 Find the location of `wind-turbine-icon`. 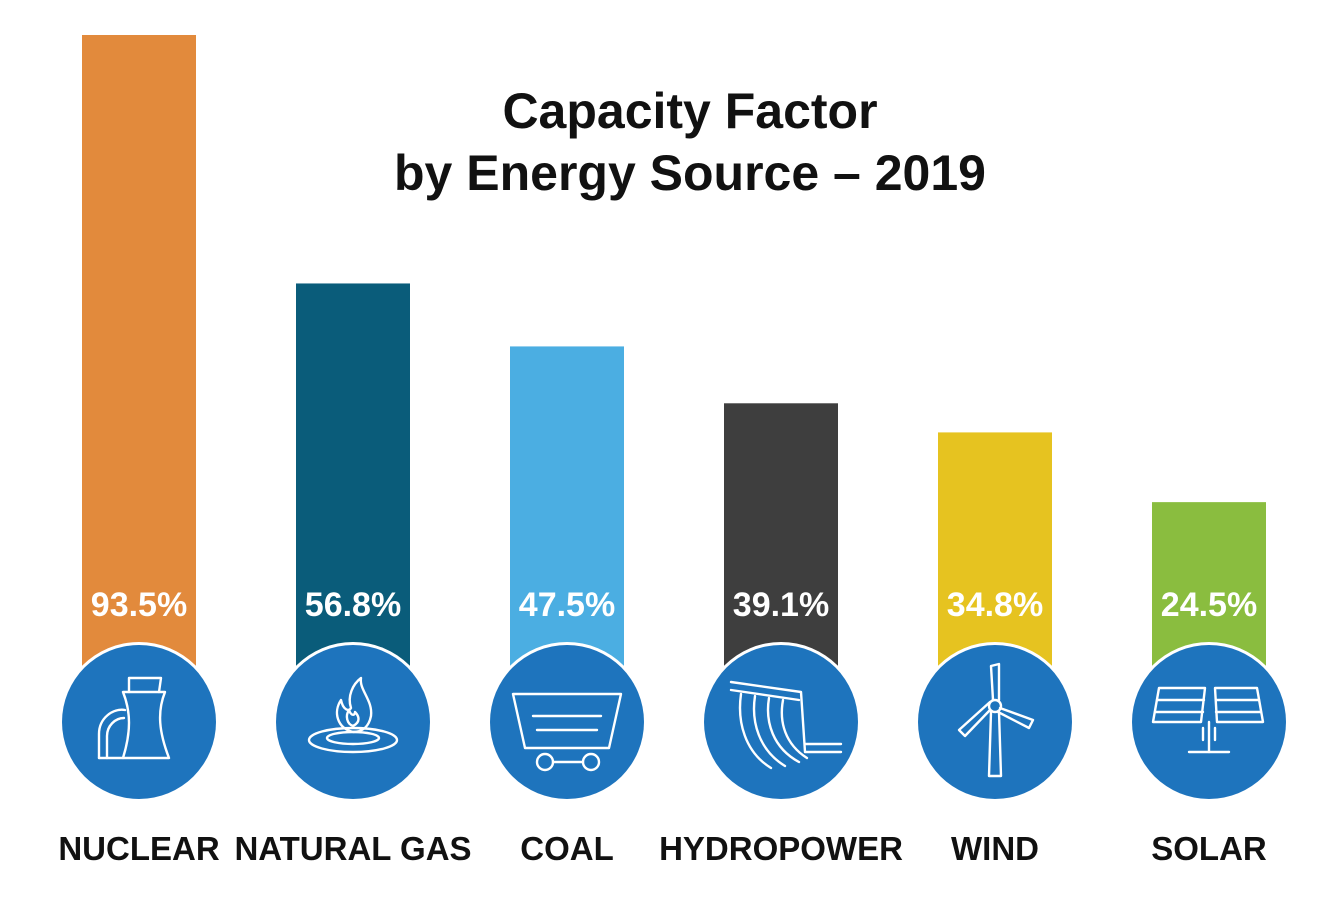

wind-turbine-icon is located at coordinates (995, 722).